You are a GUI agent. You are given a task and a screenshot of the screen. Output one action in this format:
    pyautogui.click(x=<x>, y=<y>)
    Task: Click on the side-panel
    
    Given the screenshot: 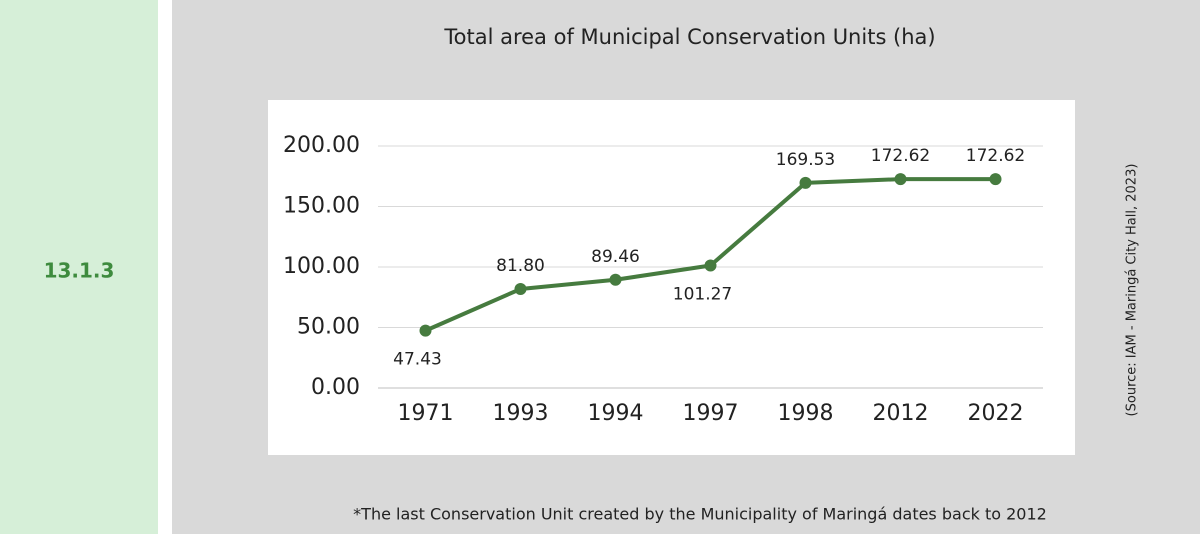 What is the action you would take?
    pyautogui.click(x=79, y=267)
    